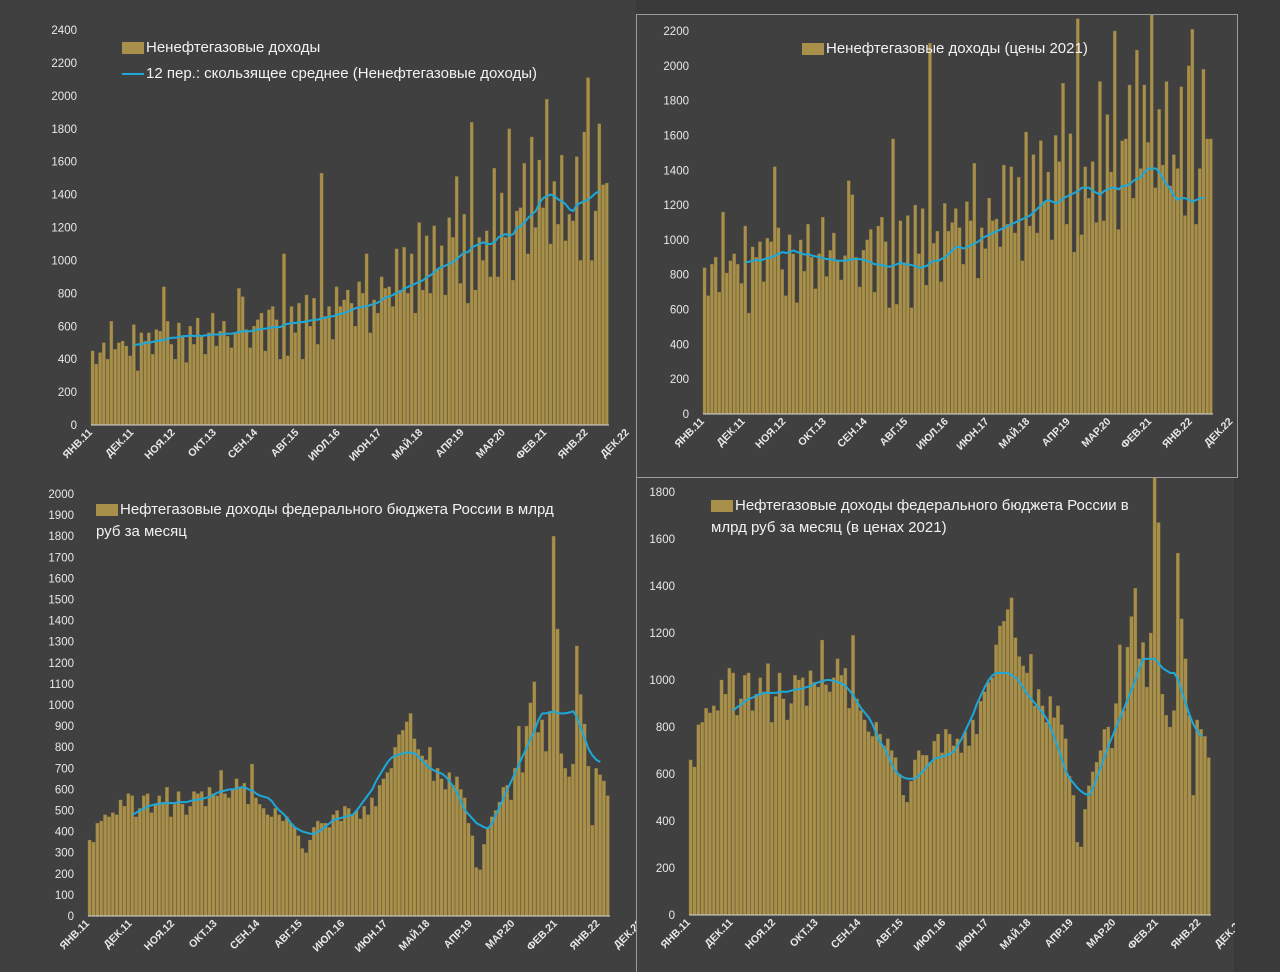 This screenshot has width=1280, height=972. What do you see at coordinates (61, 558) in the screenshot?
I see `y-tick-label: 1700` at bounding box center [61, 558].